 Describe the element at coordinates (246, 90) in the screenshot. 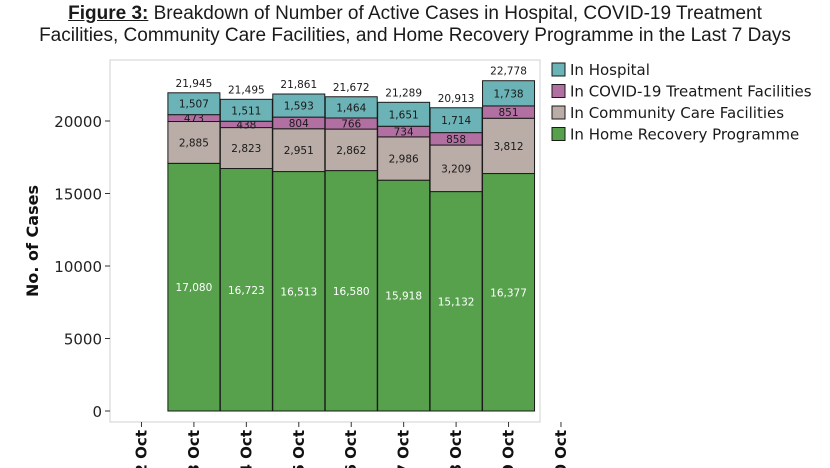

I see `total-label: 21,495` at that location.